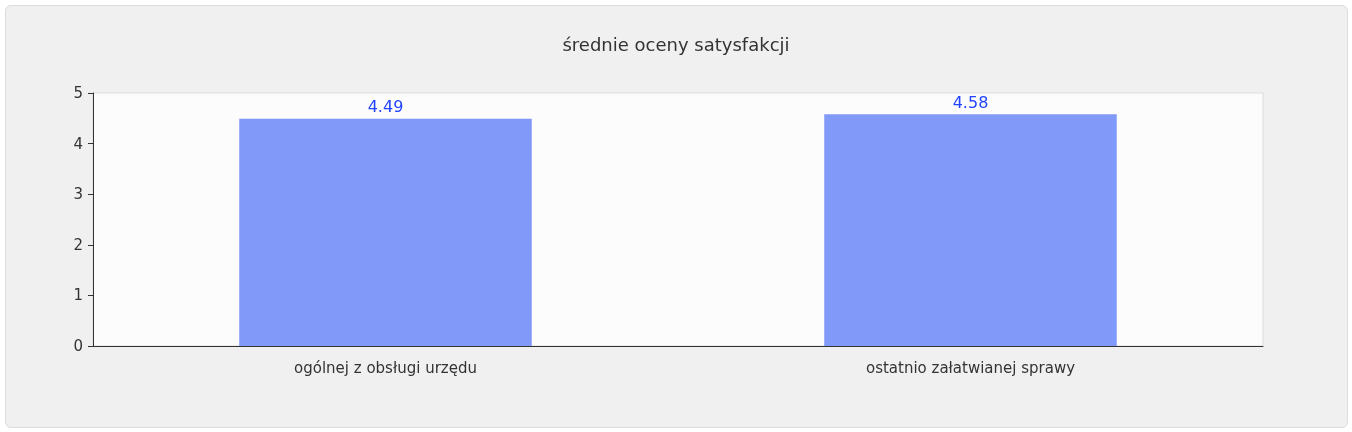  What do you see at coordinates (385, 107) in the screenshot?
I see `data-label: 4.49` at bounding box center [385, 107].